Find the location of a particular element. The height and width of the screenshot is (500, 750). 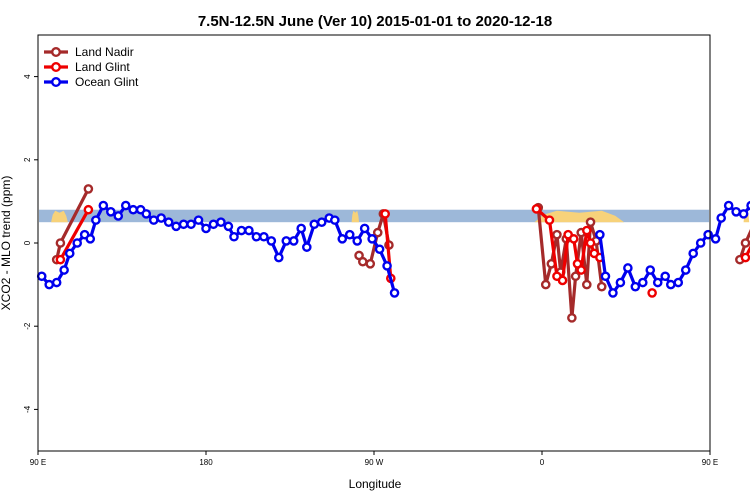

legend-marker-land-nadir is located at coordinates (56, 52).